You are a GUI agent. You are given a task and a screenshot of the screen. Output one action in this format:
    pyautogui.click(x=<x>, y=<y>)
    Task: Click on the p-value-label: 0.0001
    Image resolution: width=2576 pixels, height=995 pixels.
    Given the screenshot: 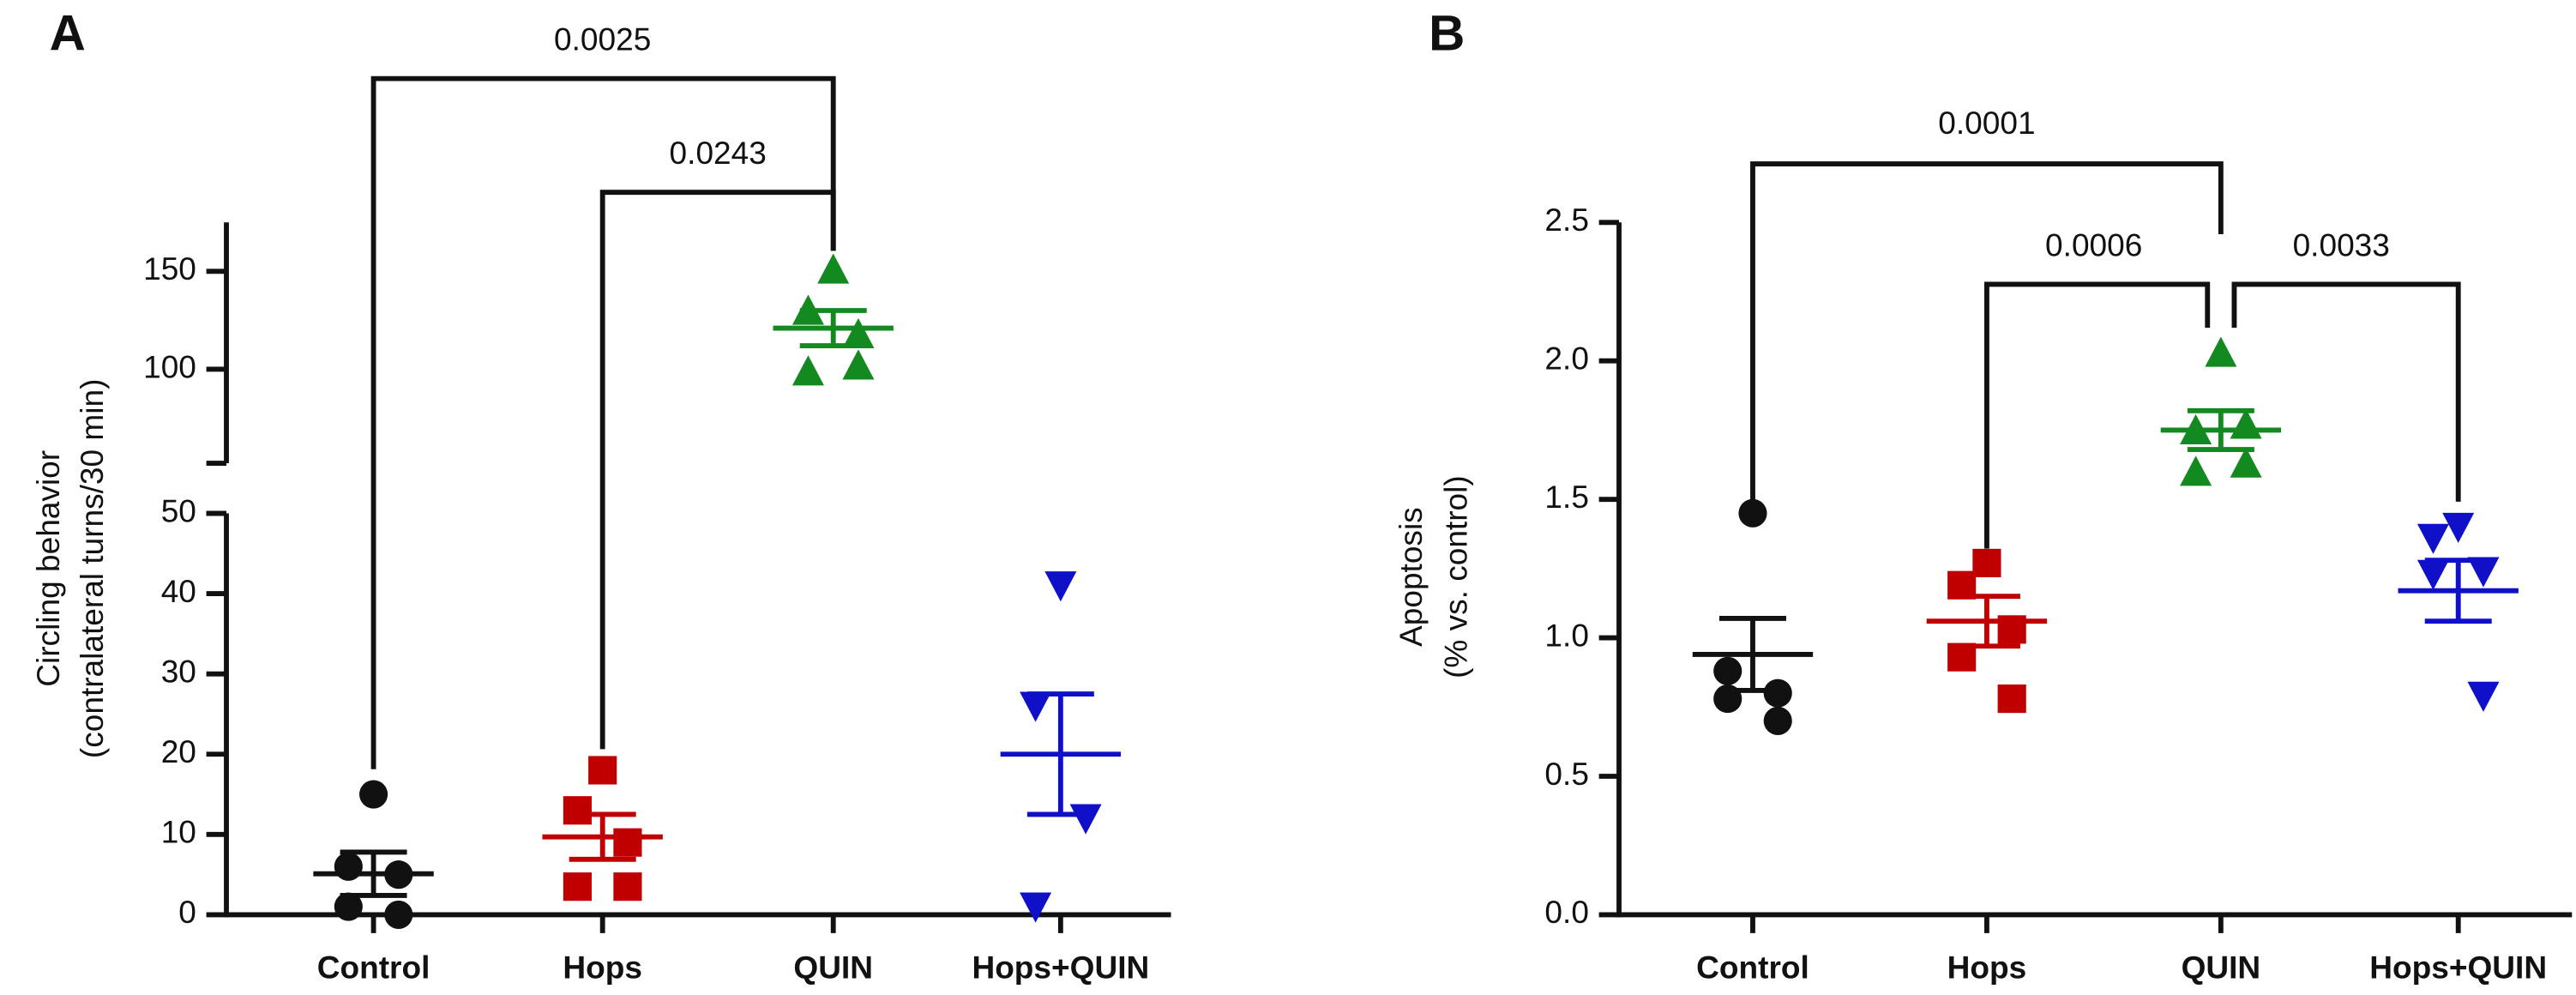 What is the action you would take?
    pyautogui.click(x=1986, y=123)
    